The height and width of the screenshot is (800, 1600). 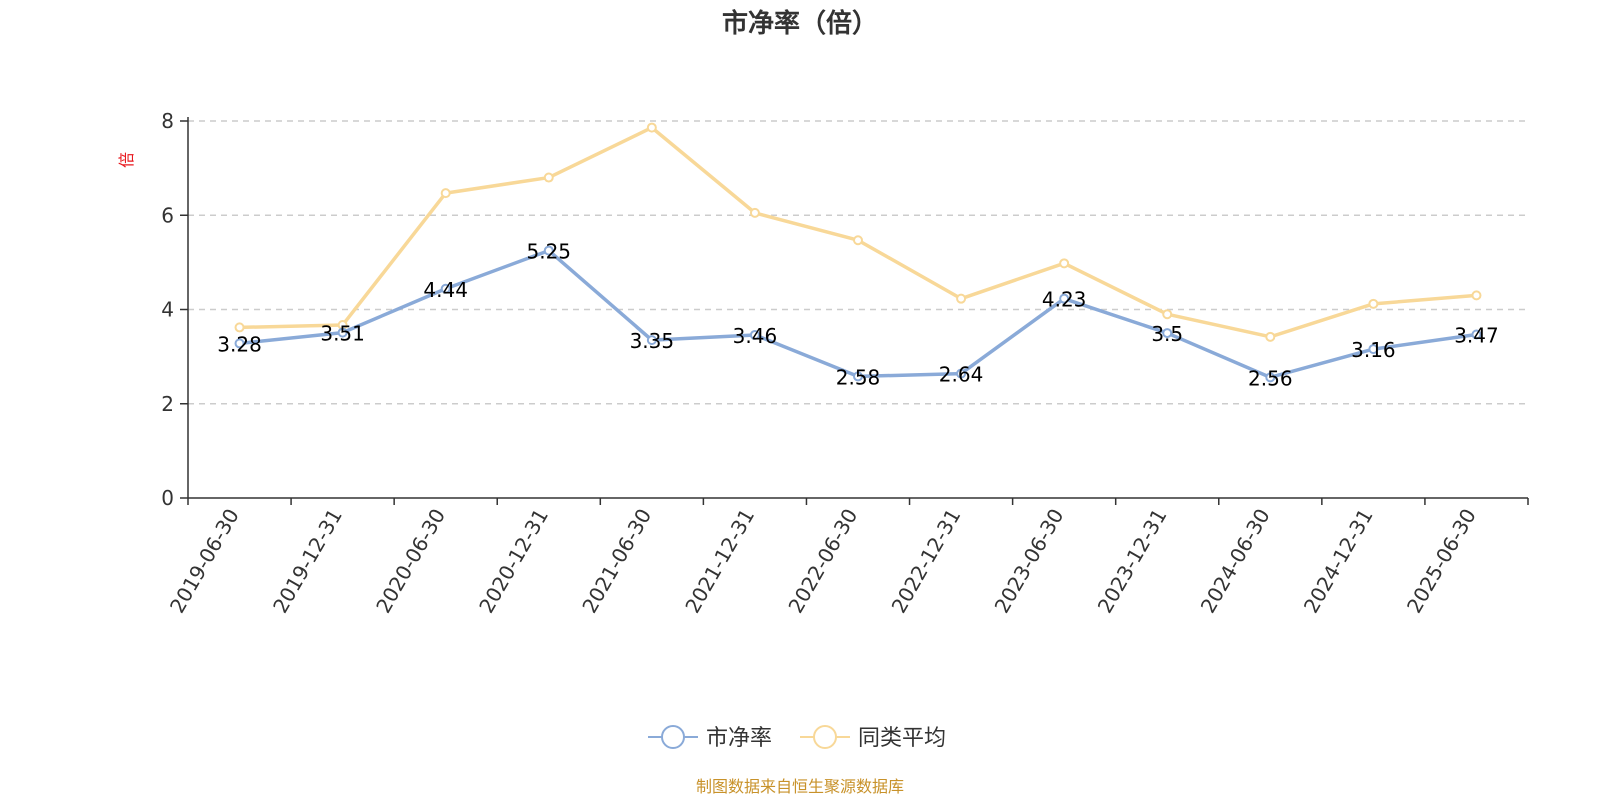 I want to click on data-label: 3.35, so click(x=652, y=341).